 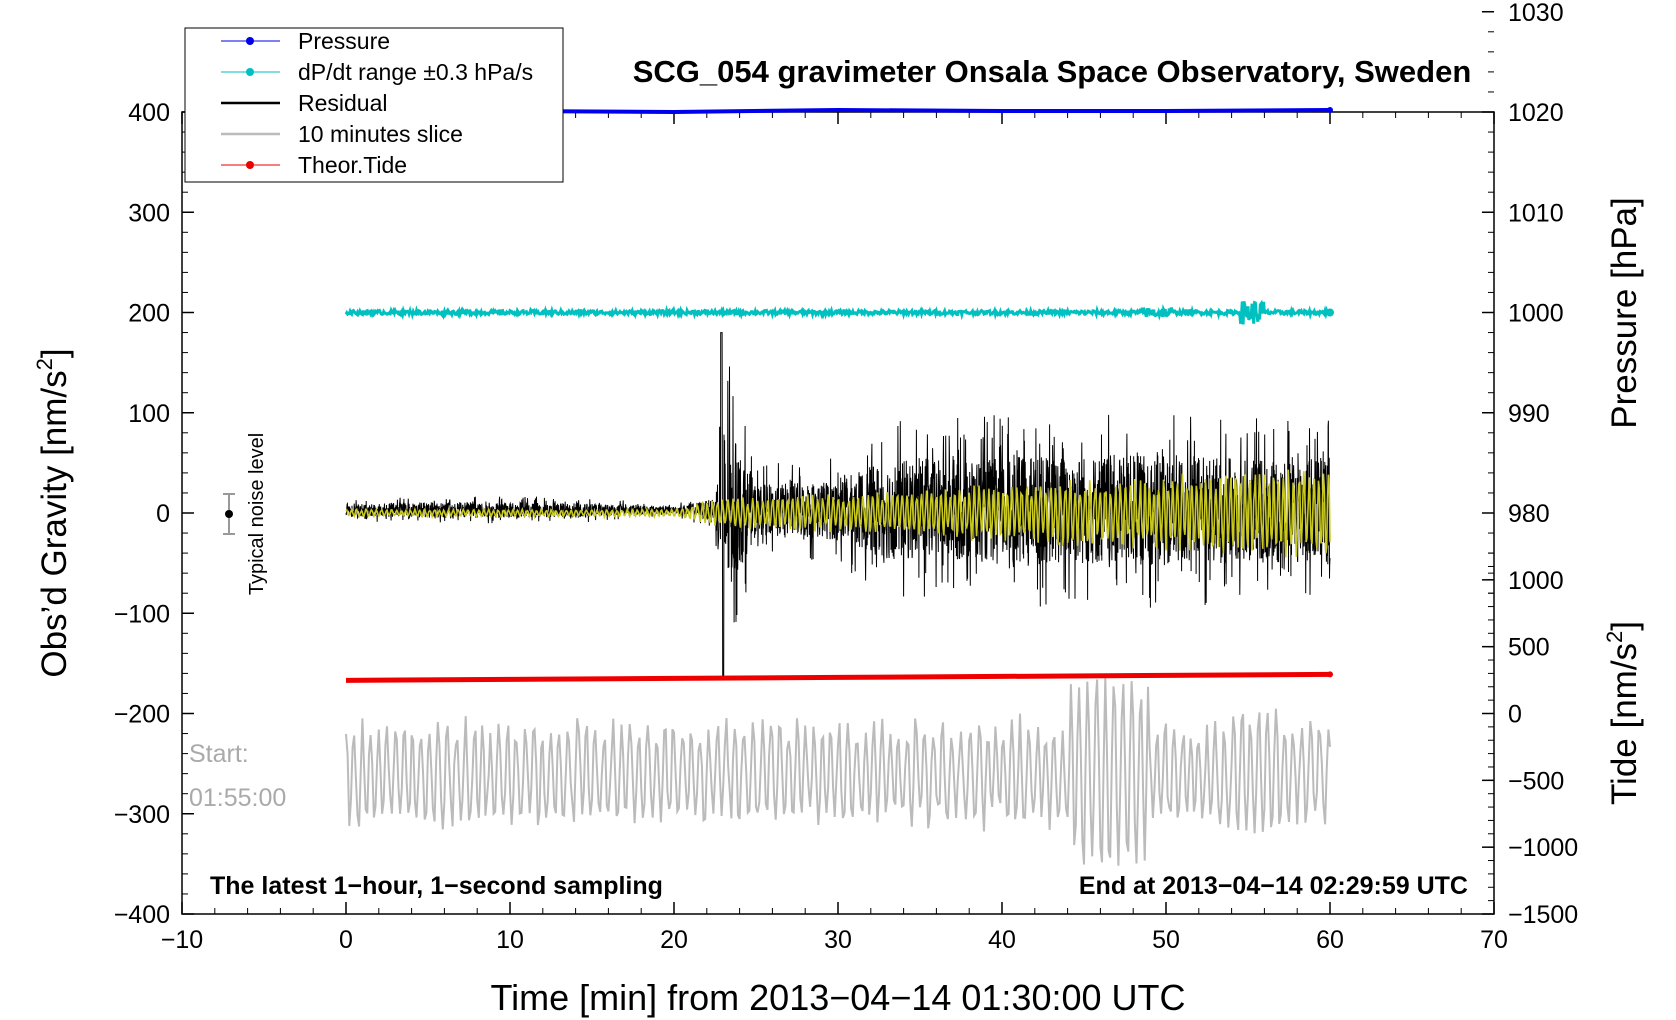 What do you see at coordinates (1536, 781) in the screenshot?
I see `tide-tick-label: −500` at bounding box center [1536, 781].